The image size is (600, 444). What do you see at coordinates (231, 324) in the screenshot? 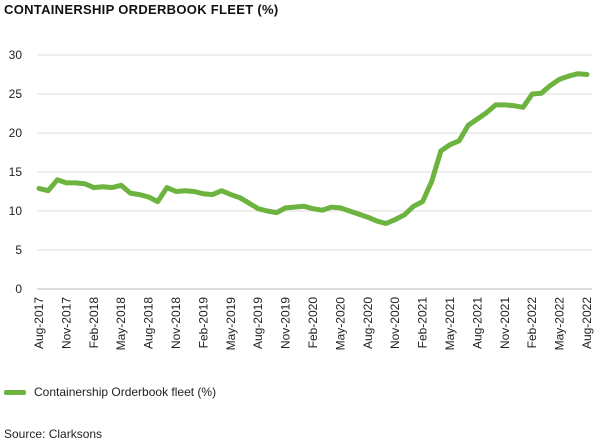
I see `x-tick-label: May-2019` at bounding box center [231, 324].